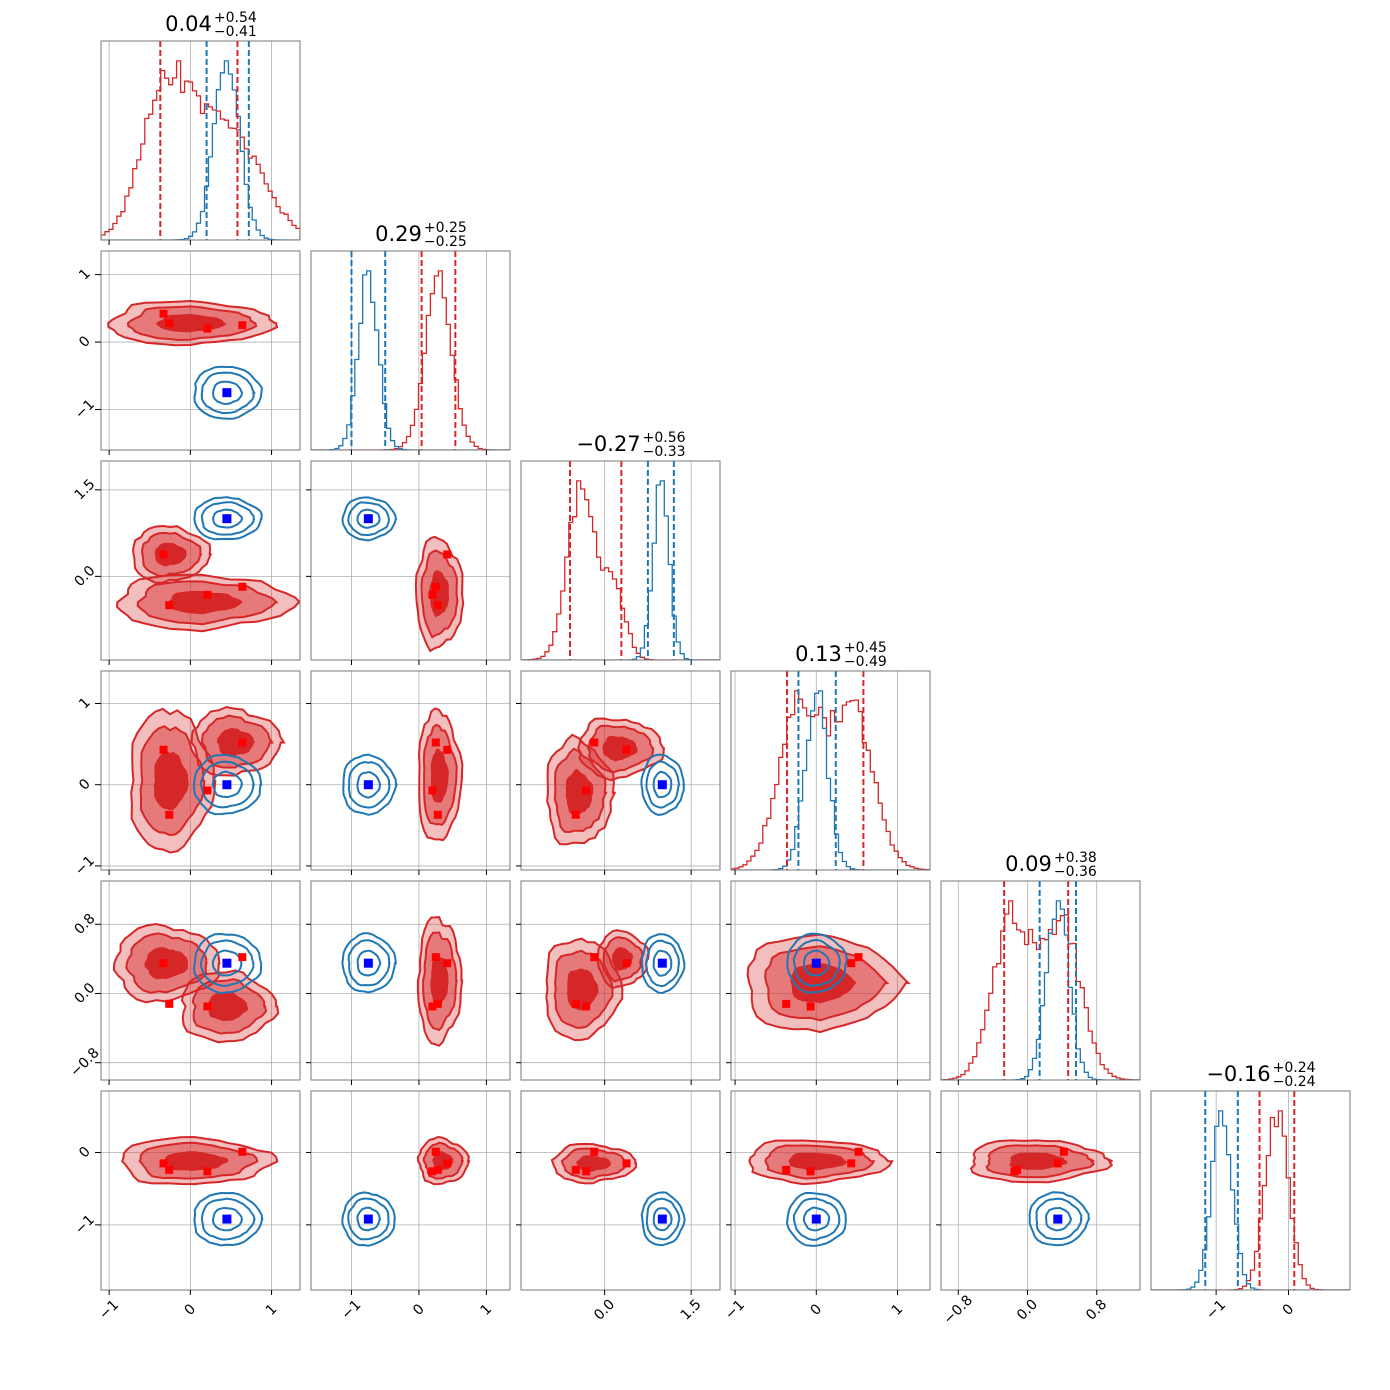 The image size is (1390, 1390). Describe the element at coordinates (186, 774) in the screenshot. I see `panel-3-0: −1 0 1` at that location.